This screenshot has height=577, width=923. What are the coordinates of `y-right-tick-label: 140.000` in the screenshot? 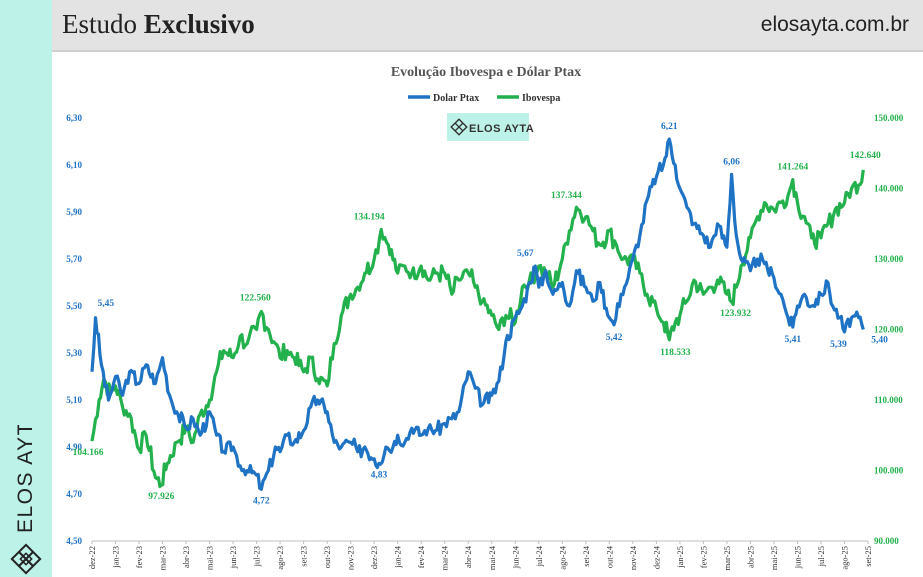 It's located at (889, 189).